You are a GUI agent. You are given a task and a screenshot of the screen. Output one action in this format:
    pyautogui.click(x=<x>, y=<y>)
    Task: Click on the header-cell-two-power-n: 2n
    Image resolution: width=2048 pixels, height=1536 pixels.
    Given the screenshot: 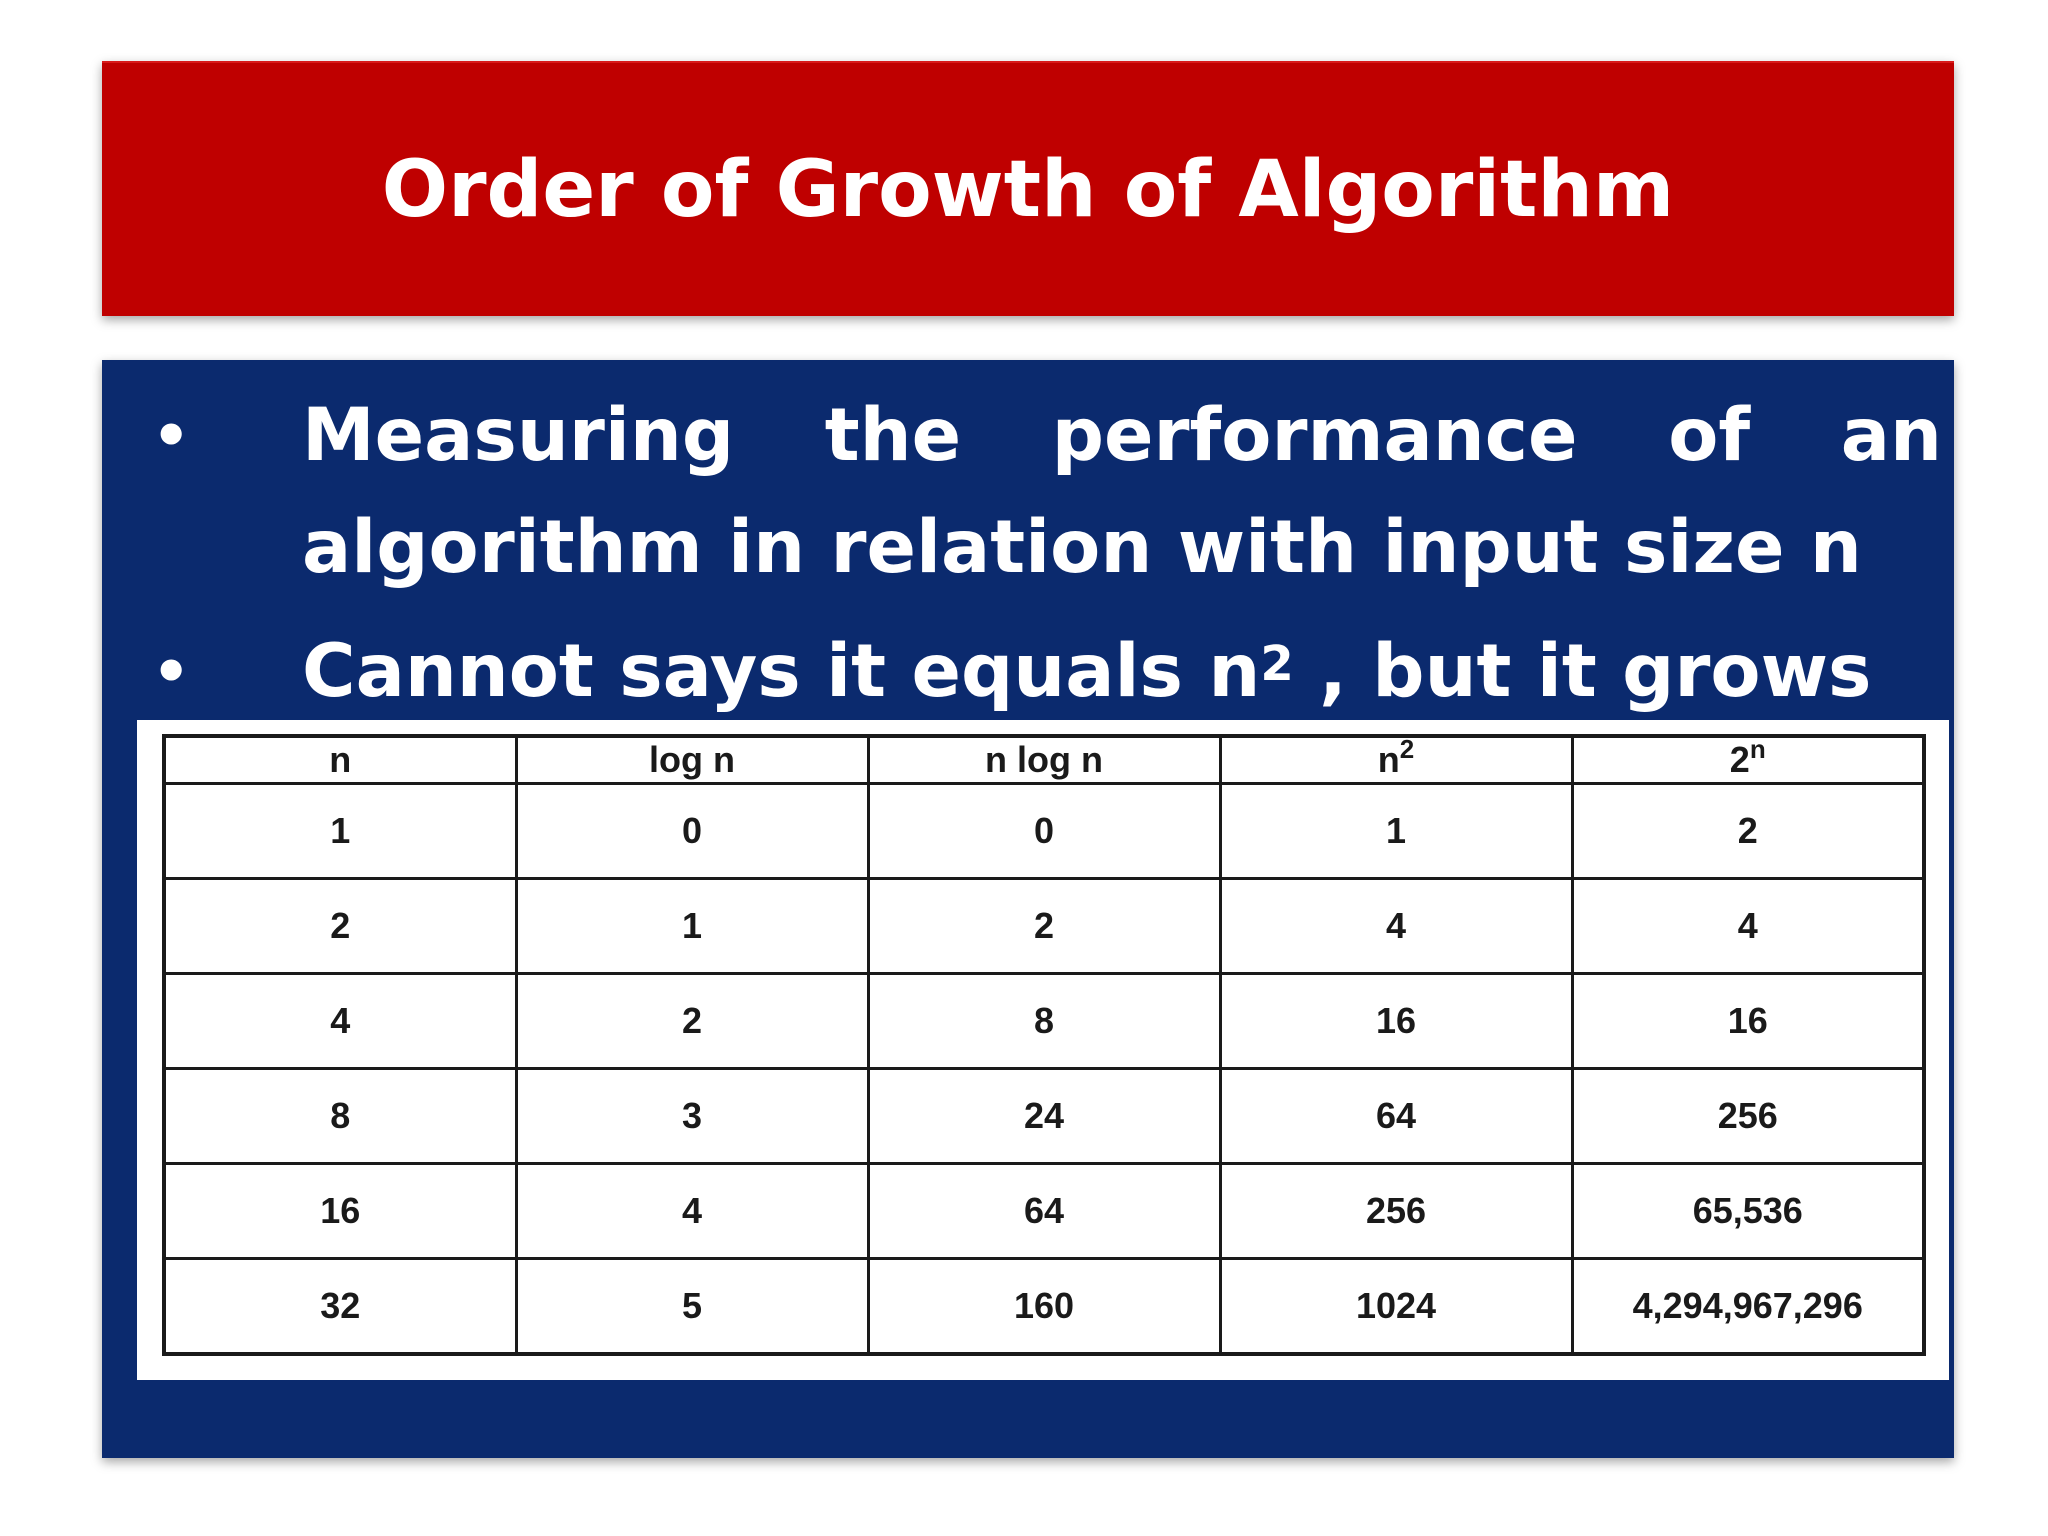 What is the action you would take?
    pyautogui.click(x=1748, y=759)
    